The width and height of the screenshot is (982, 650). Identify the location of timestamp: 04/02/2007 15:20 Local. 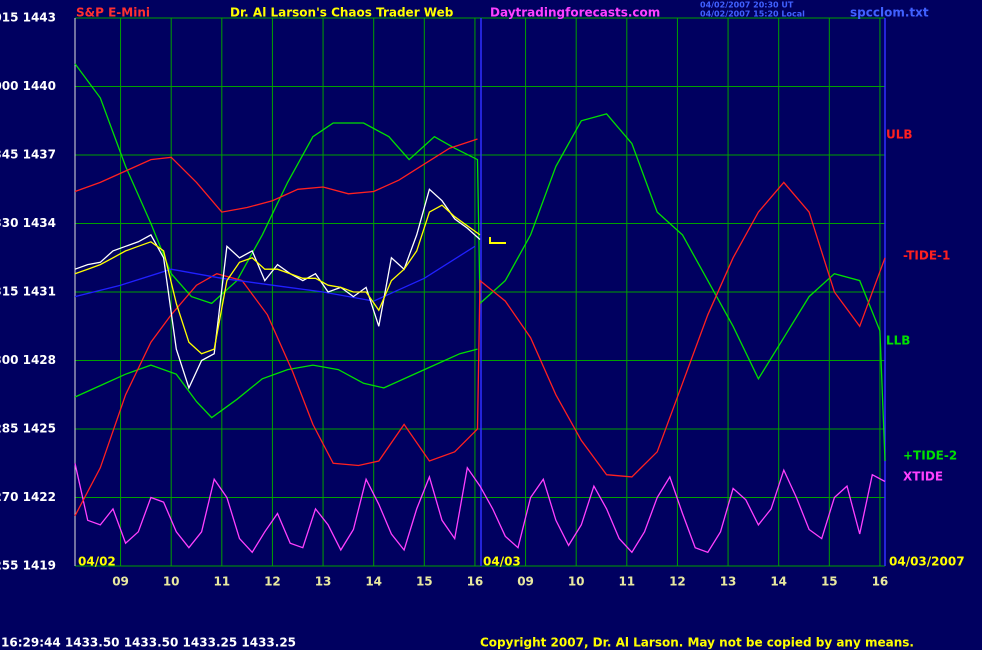
(752, 14).